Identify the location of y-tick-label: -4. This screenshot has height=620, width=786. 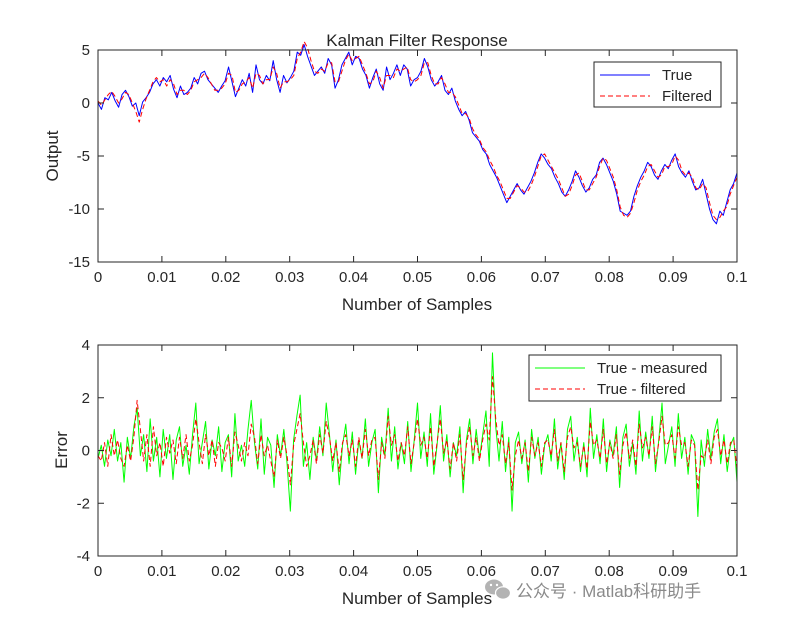
(83, 556).